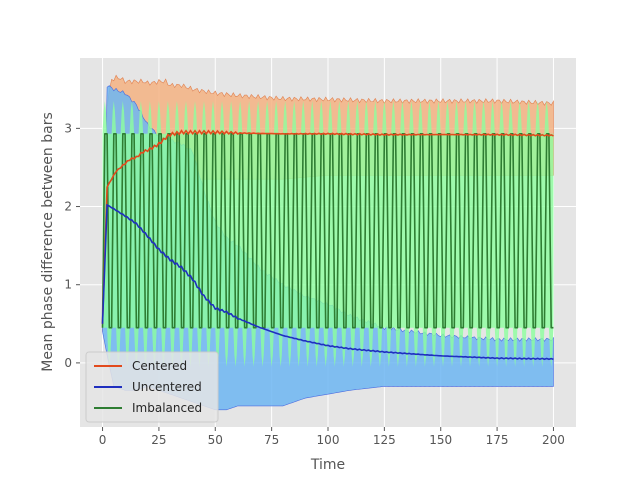  What do you see at coordinates (68, 128) in the screenshot?
I see `y-tick-label: 3` at bounding box center [68, 128].